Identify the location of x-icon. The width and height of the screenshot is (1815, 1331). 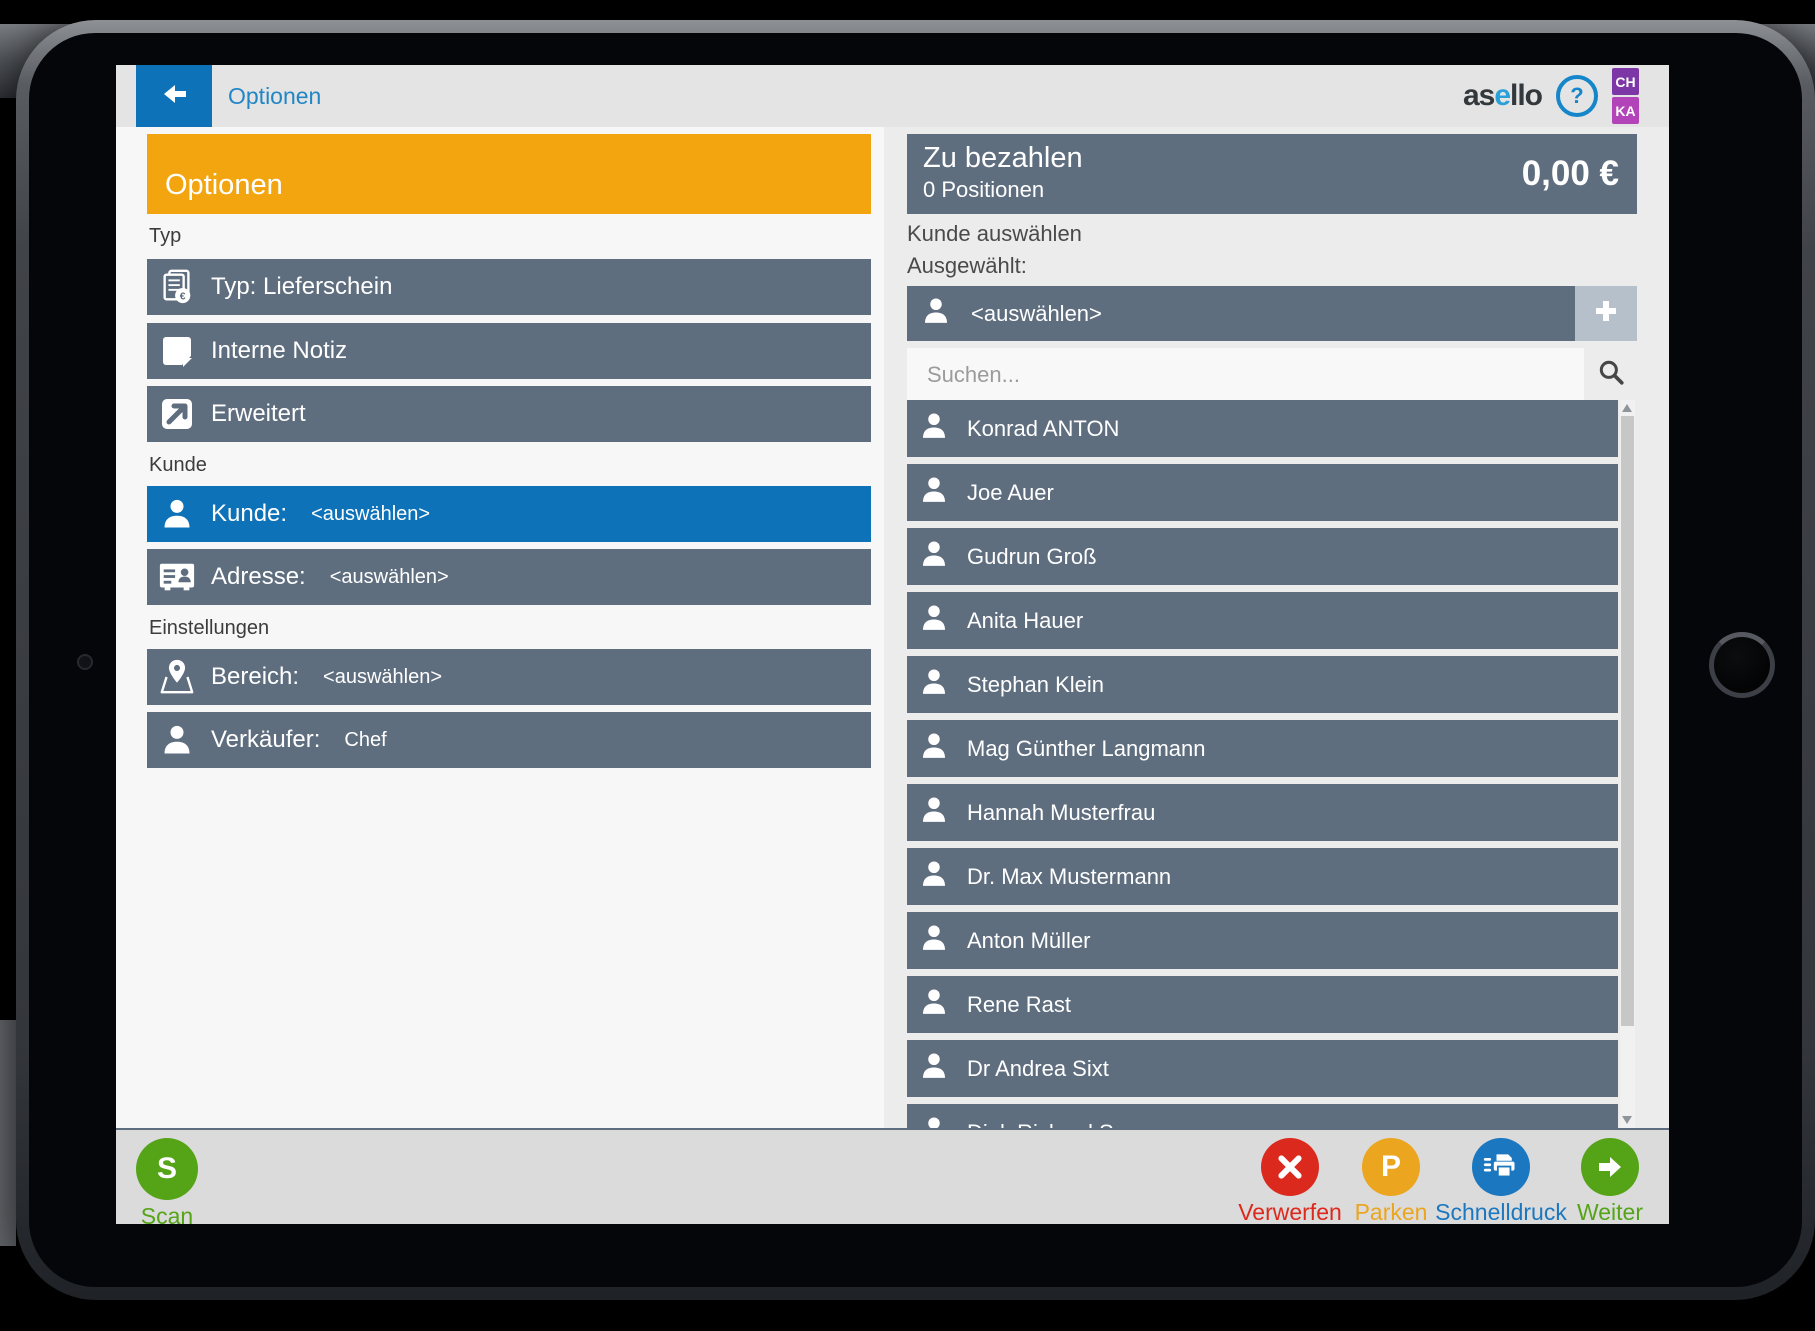
(1290, 1167).